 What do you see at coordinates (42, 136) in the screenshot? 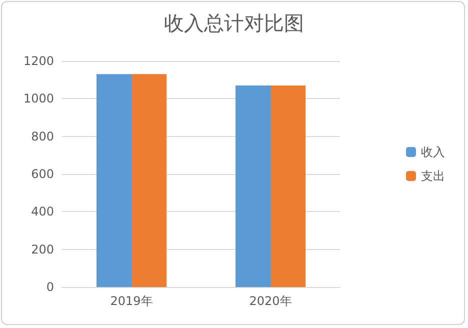
I see `y-tick-label: 800` at bounding box center [42, 136].